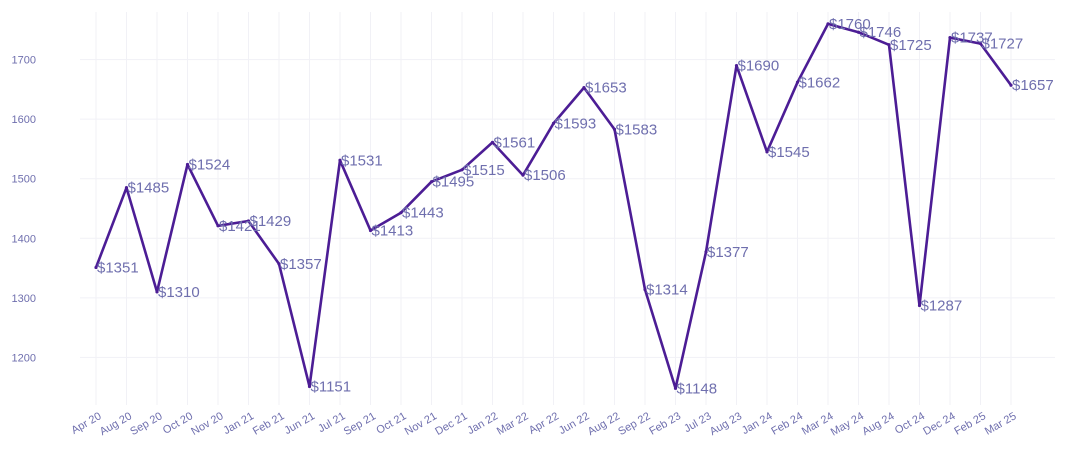 The image size is (1070, 465). Describe the element at coordinates (301, 264) in the screenshot. I see `data-label: $1357` at that location.